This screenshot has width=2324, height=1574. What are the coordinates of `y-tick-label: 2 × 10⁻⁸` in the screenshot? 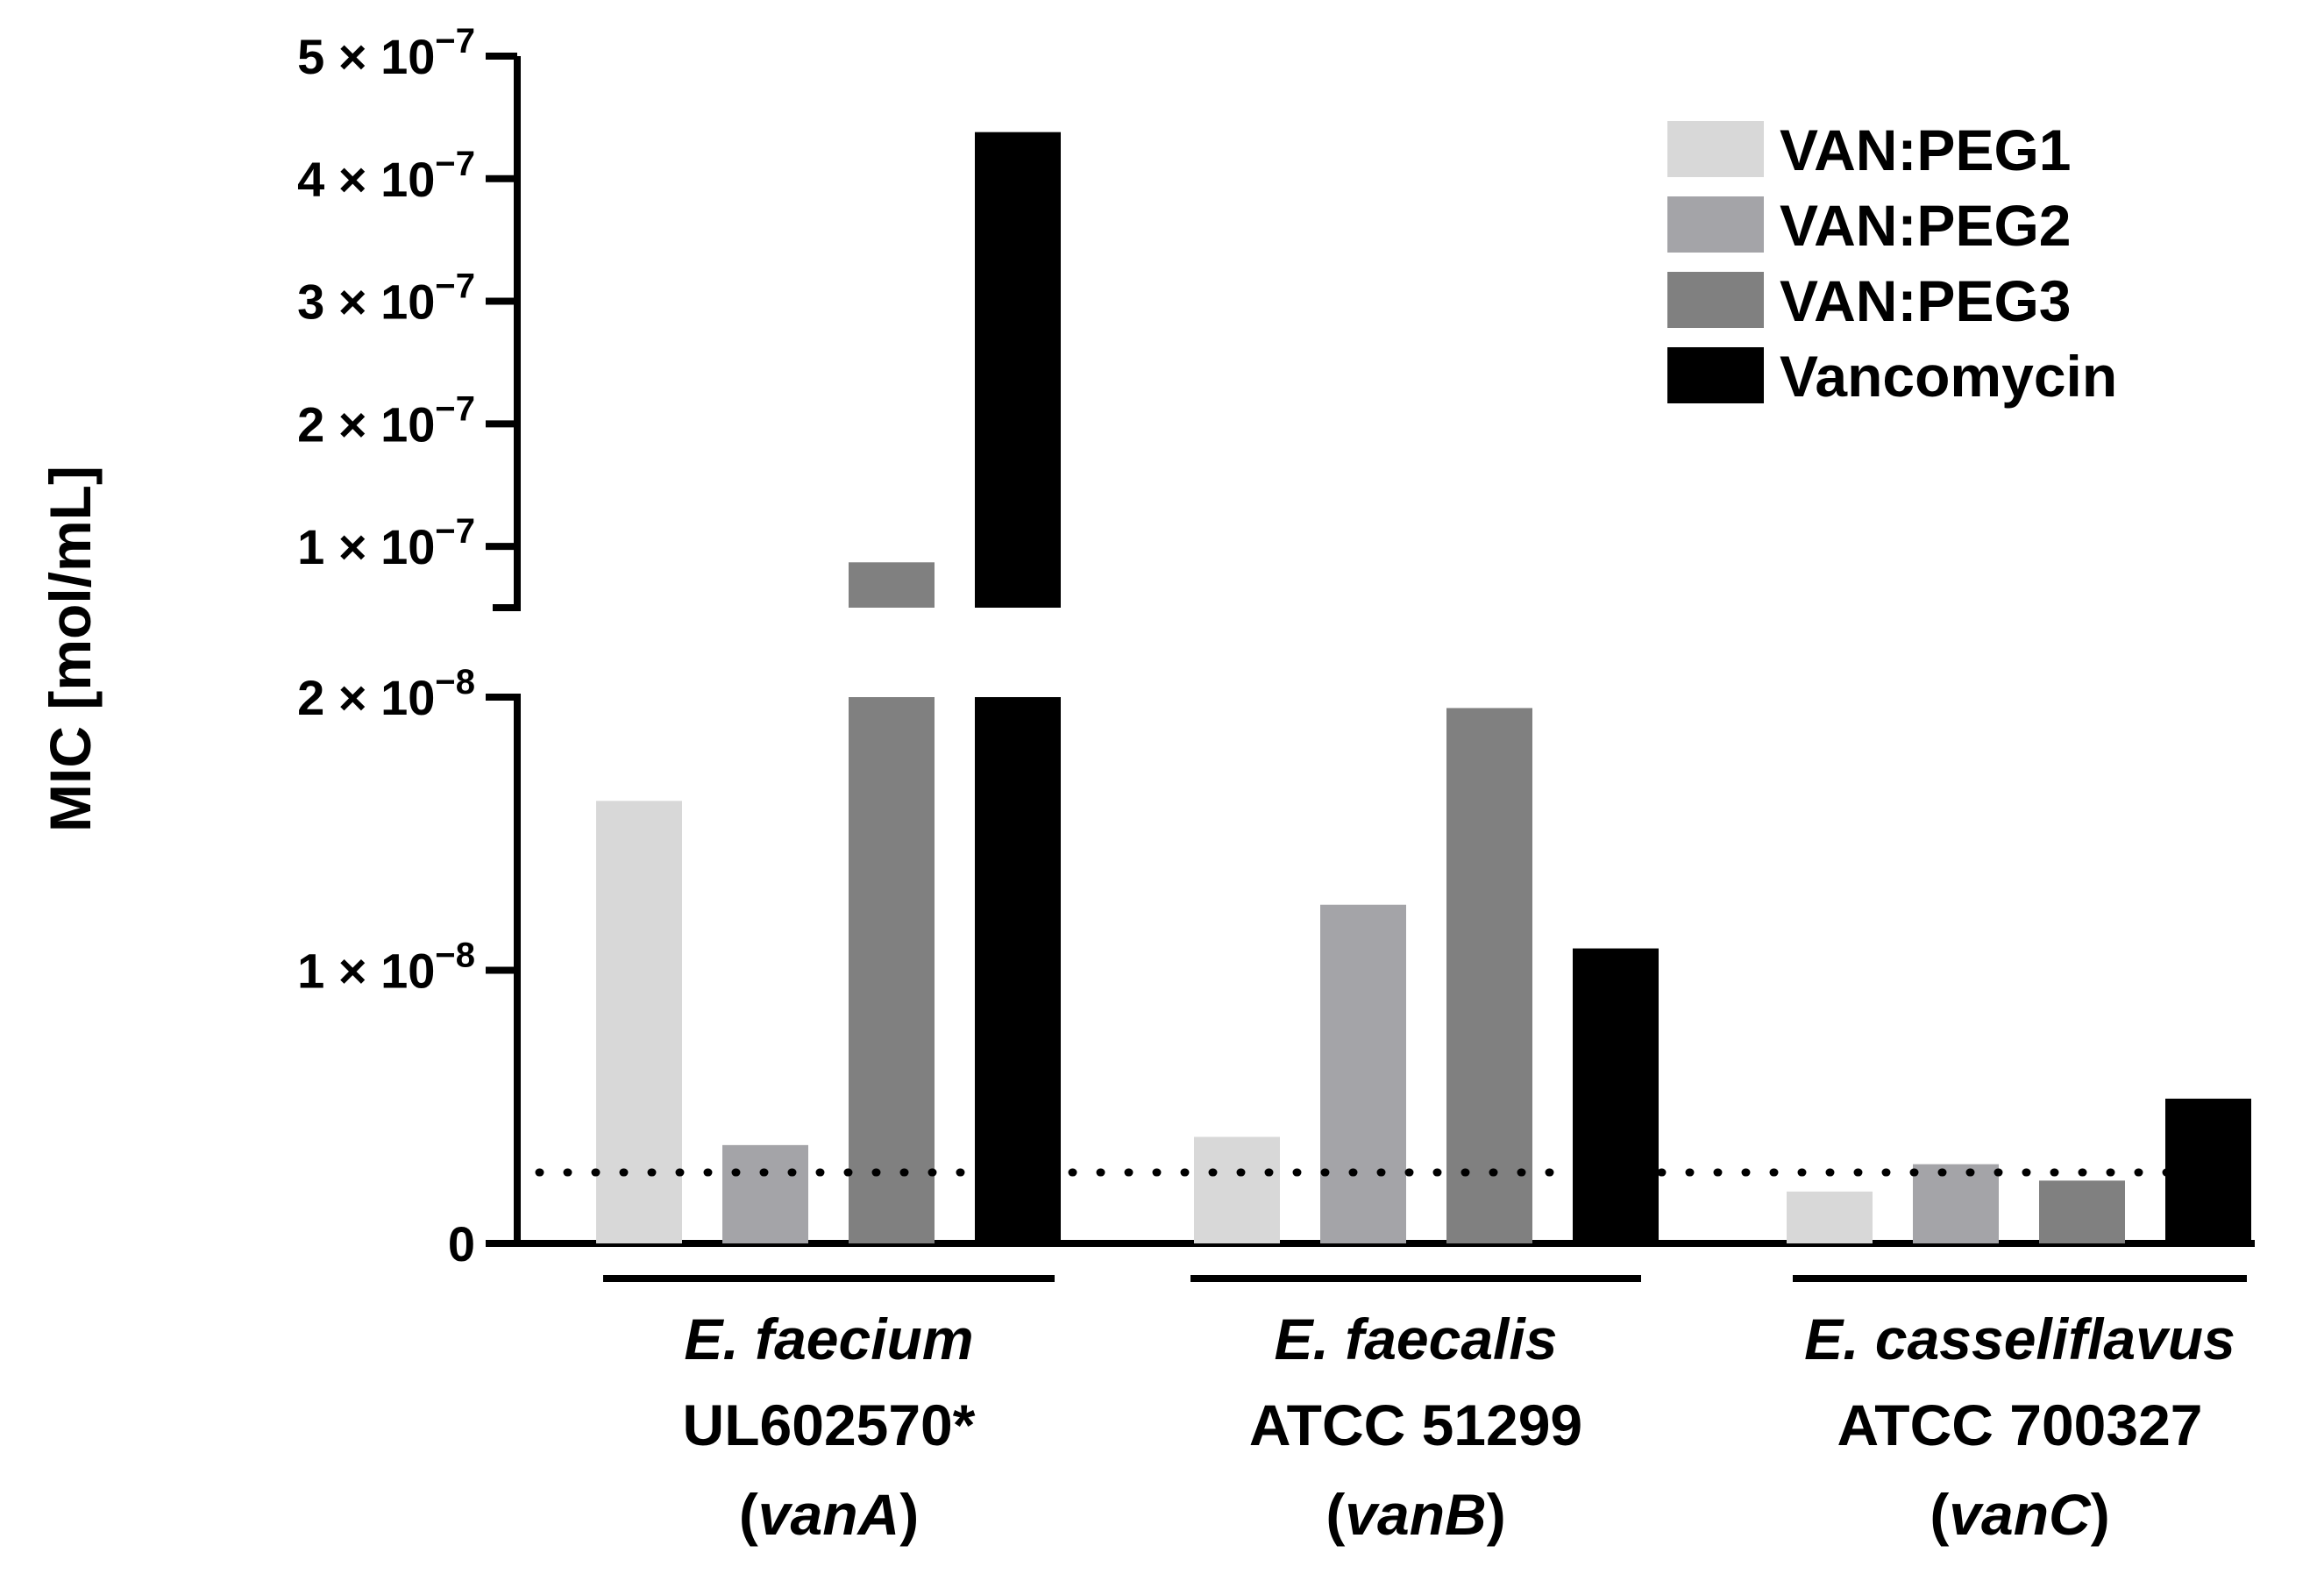 It's located at (386, 694).